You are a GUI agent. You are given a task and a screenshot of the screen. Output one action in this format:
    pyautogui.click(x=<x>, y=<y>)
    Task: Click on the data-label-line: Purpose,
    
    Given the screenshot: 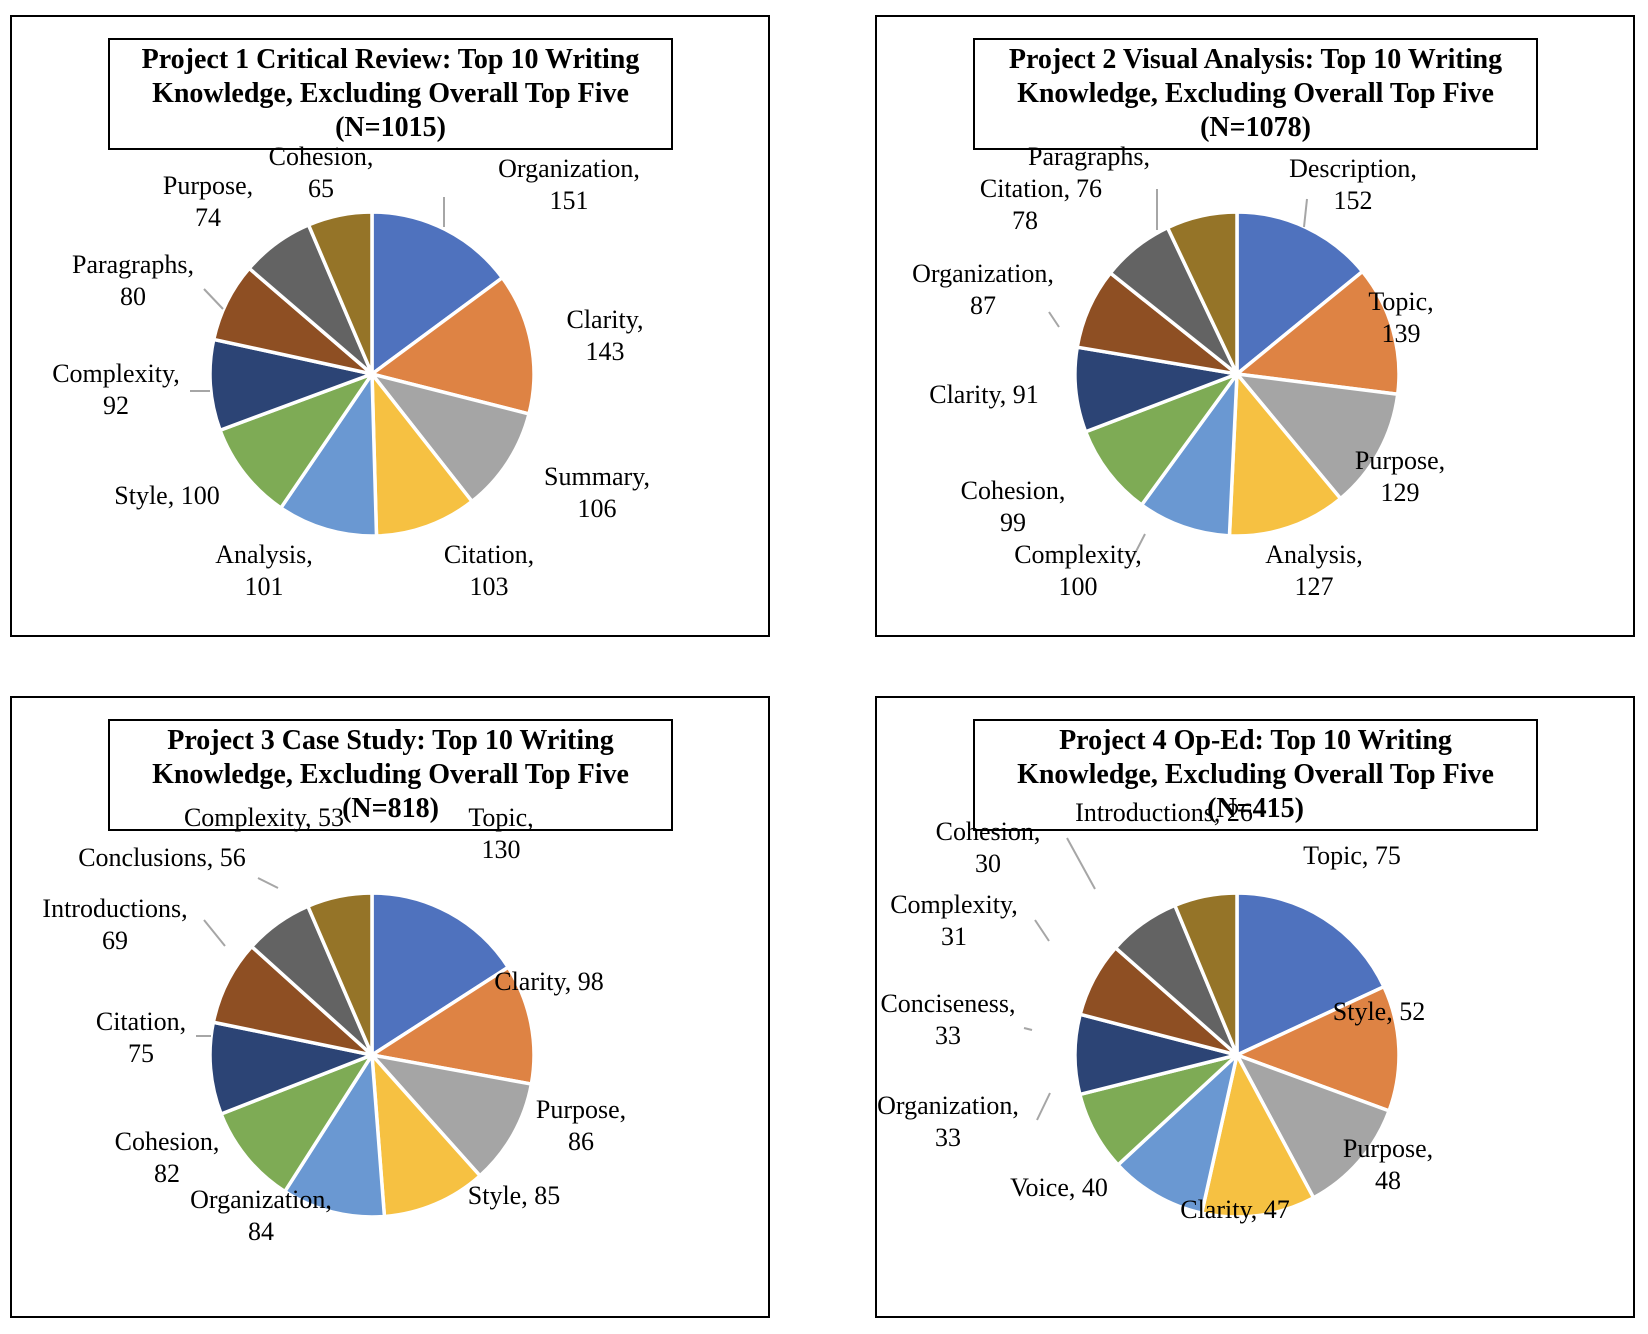 What is the action you would take?
    pyautogui.click(x=1388, y=1148)
    